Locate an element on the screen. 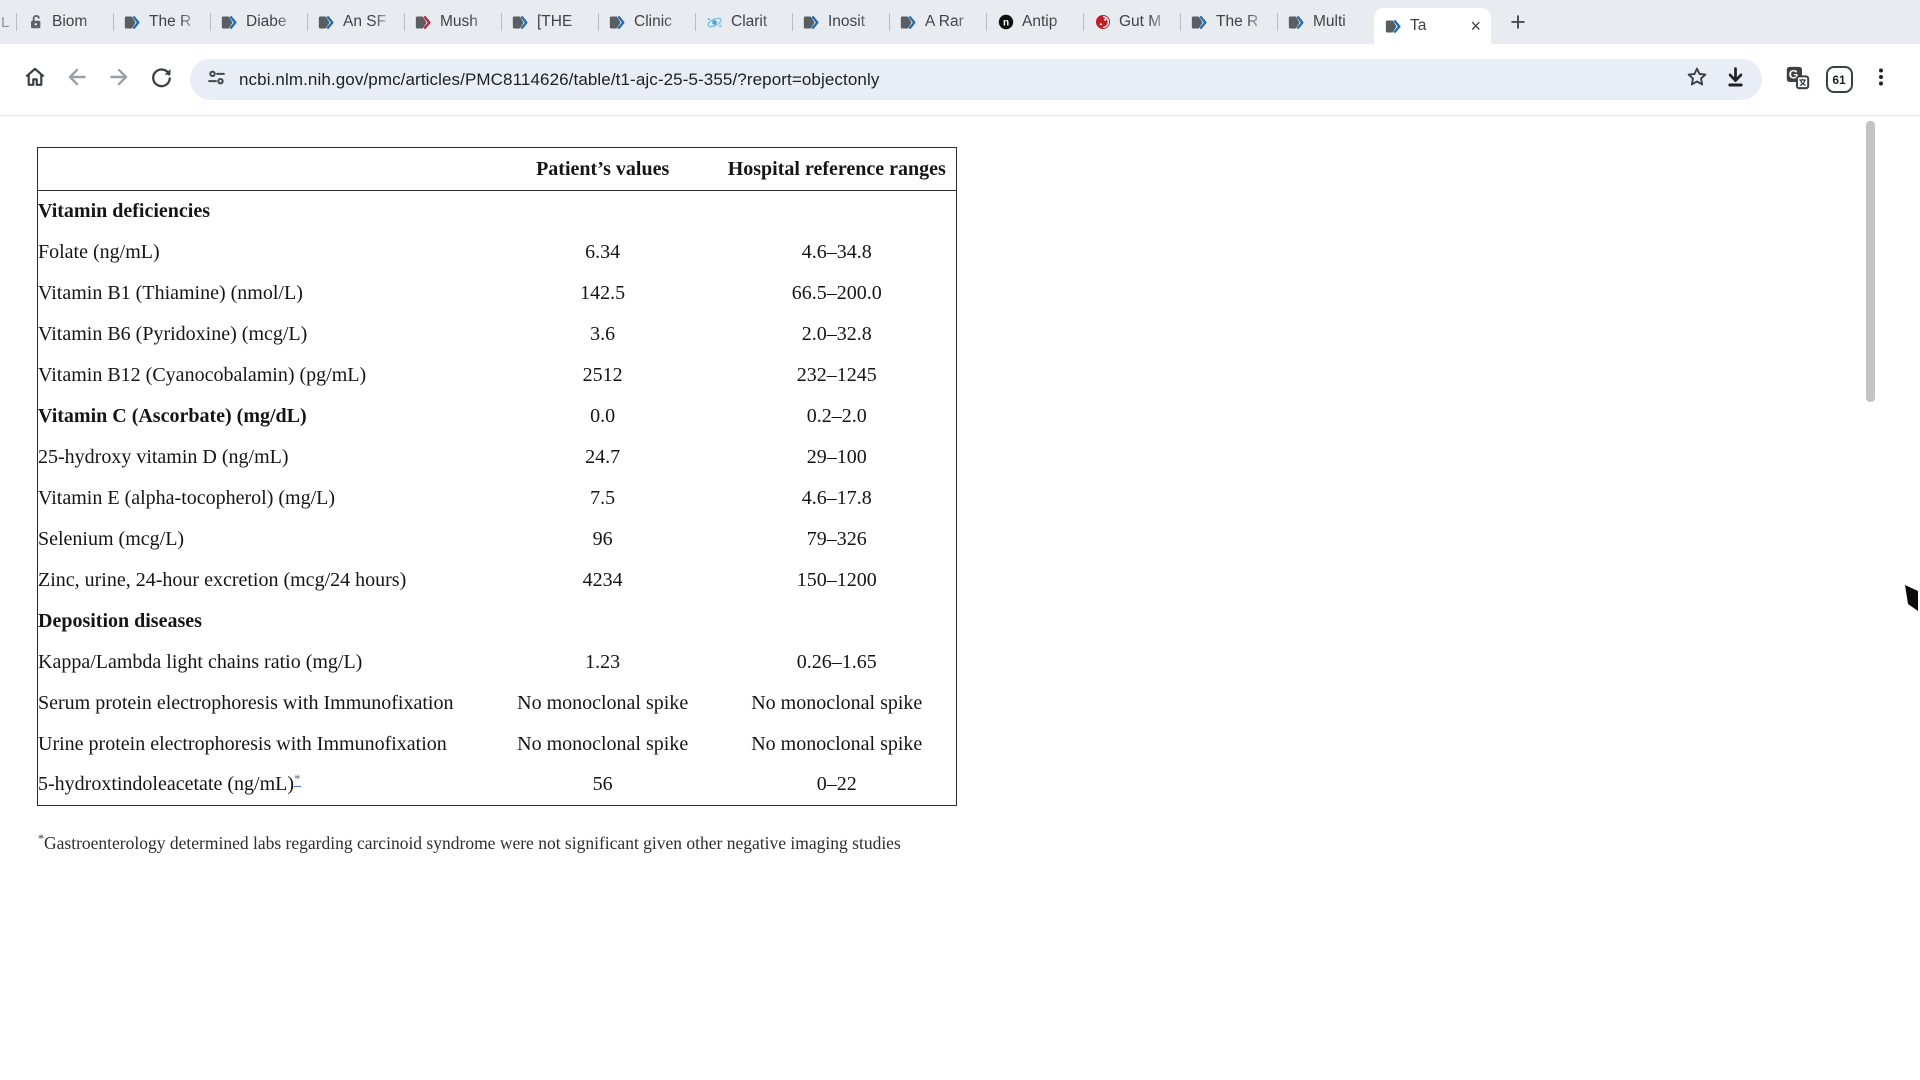 The image size is (1920, 1080). download-button is located at coordinates (1735, 80).